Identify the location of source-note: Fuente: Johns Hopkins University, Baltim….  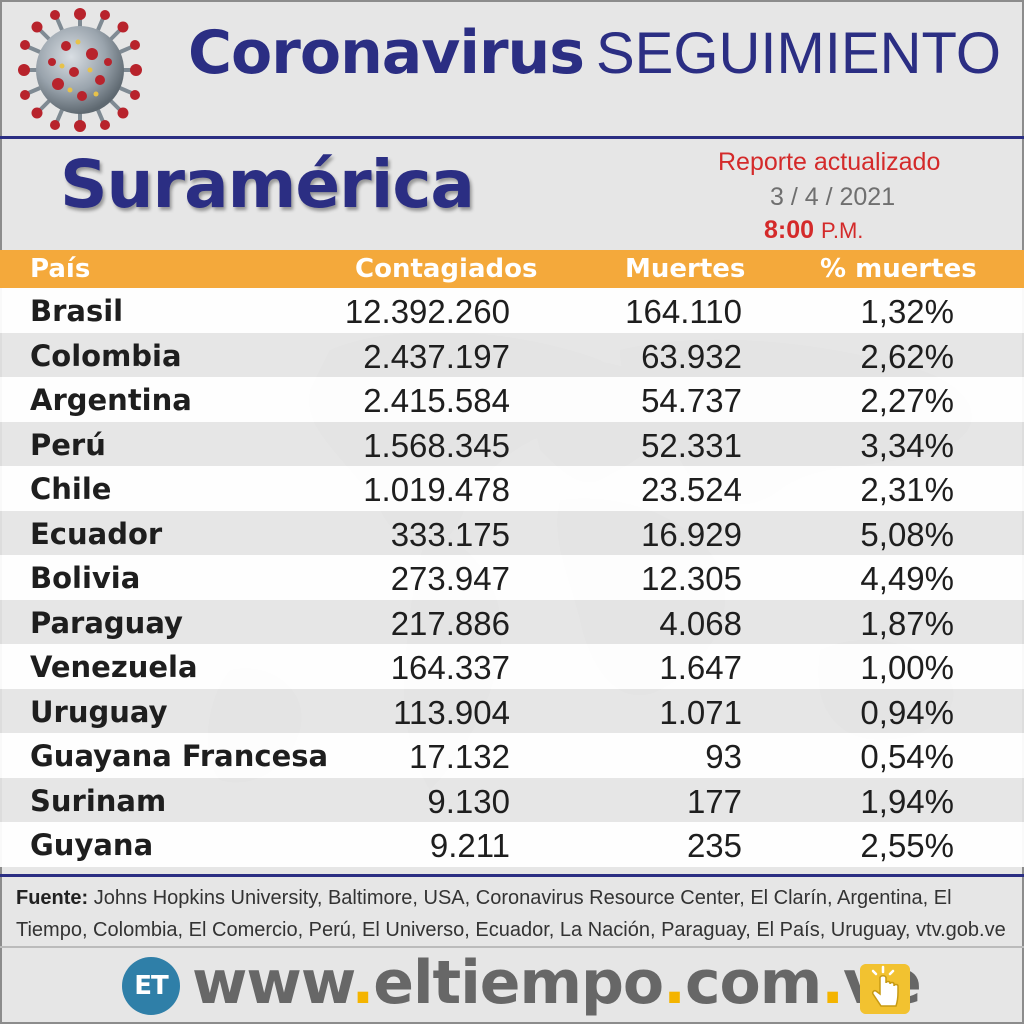
(511, 914).